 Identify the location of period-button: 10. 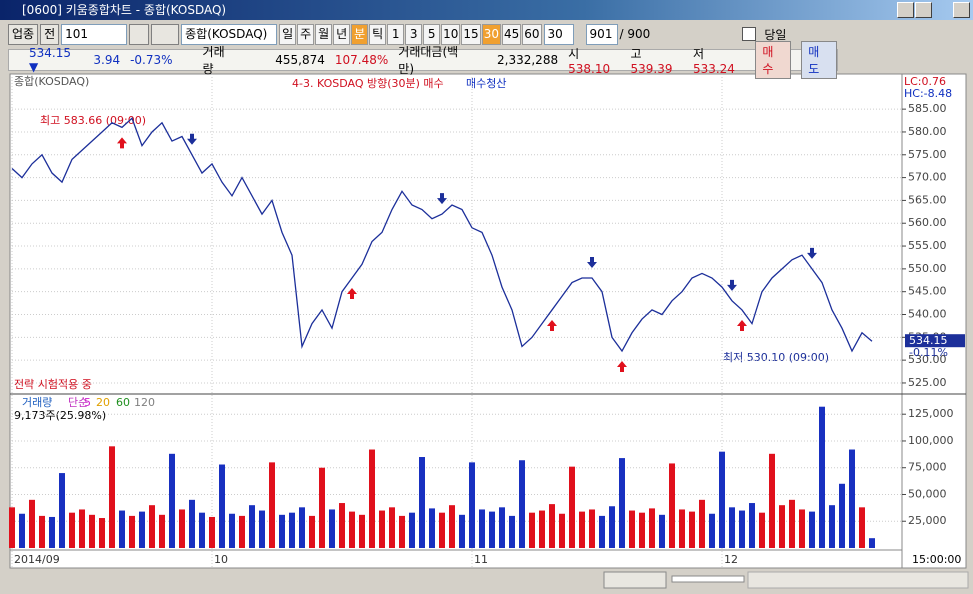
(451, 34).